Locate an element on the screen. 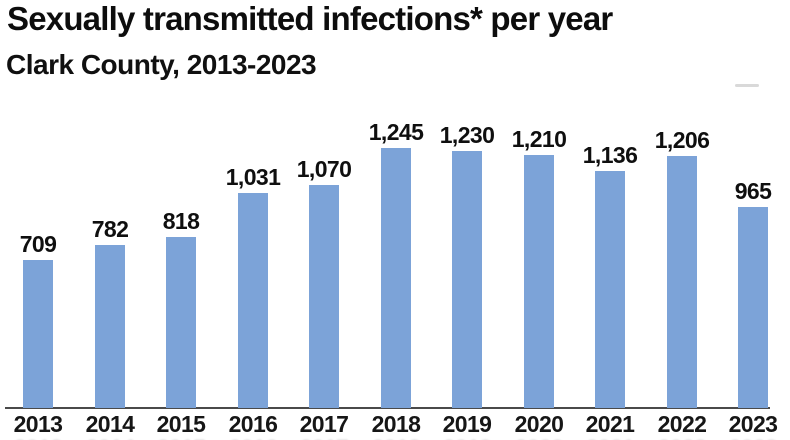  bar-value-label: 1,245 is located at coordinates (396, 132).